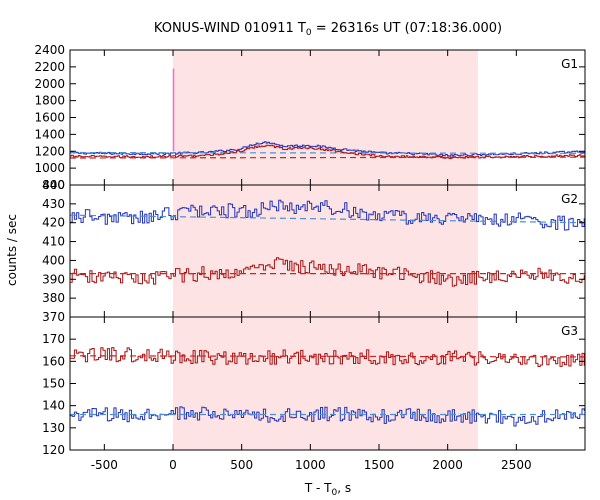 The image size is (600, 500). Describe the element at coordinates (49, 84) in the screenshot. I see `y-tick-label: 2000` at that location.